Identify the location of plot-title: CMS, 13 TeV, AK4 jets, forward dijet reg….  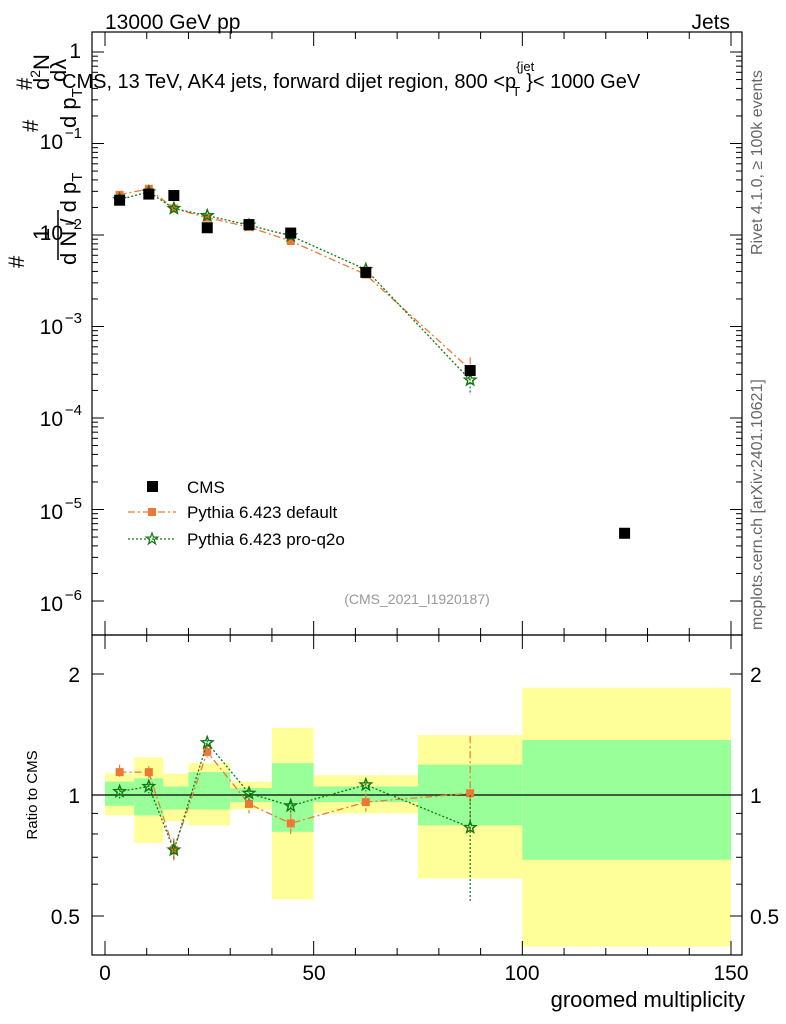
(351, 79).